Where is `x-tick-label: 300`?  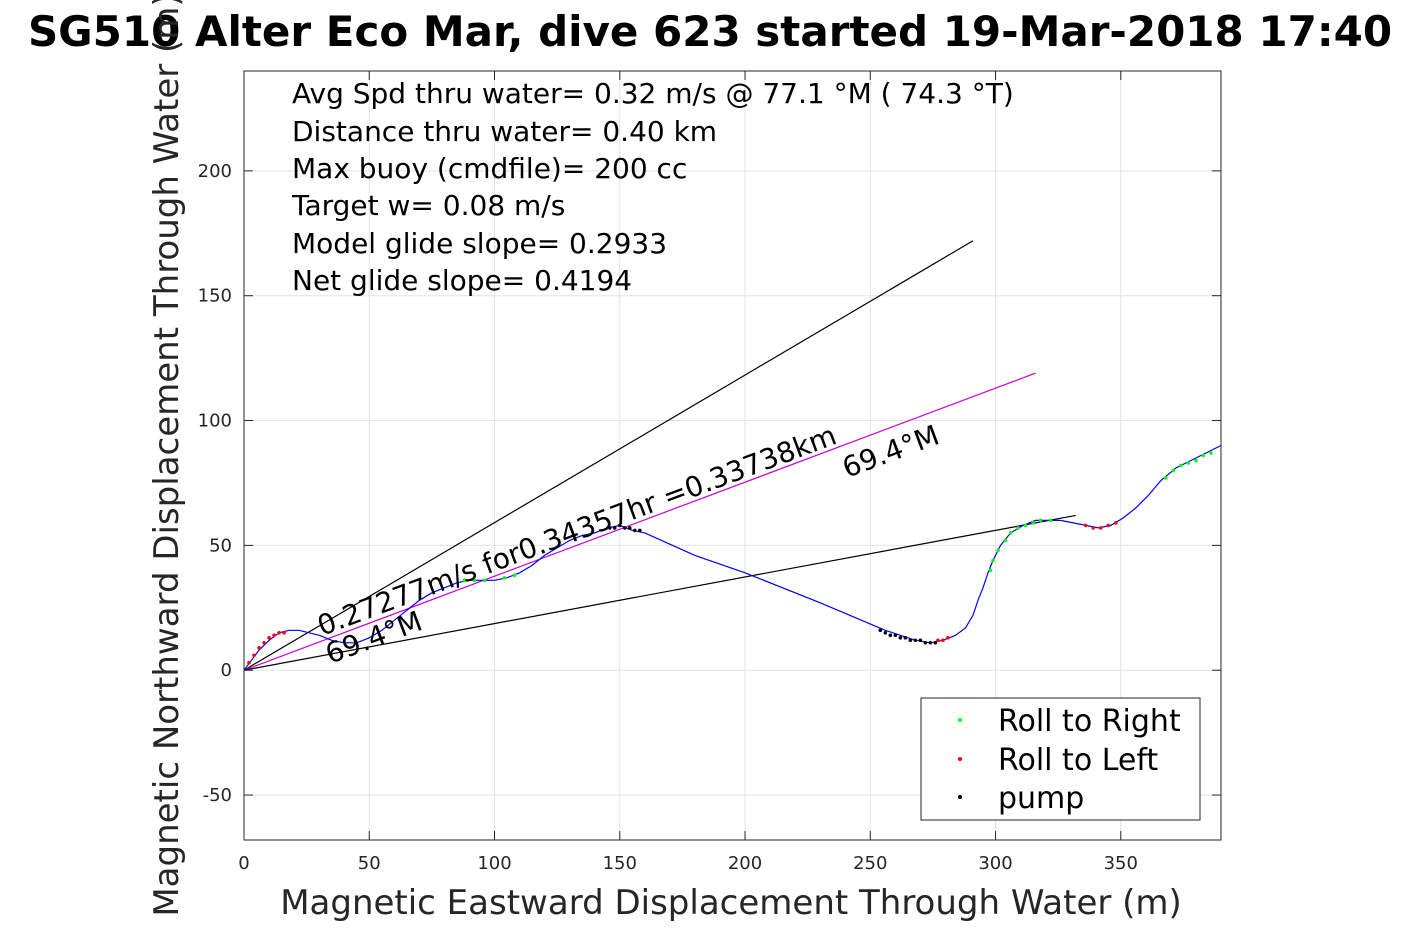 x-tick-label: 300 is located at coordinates (995, 863).